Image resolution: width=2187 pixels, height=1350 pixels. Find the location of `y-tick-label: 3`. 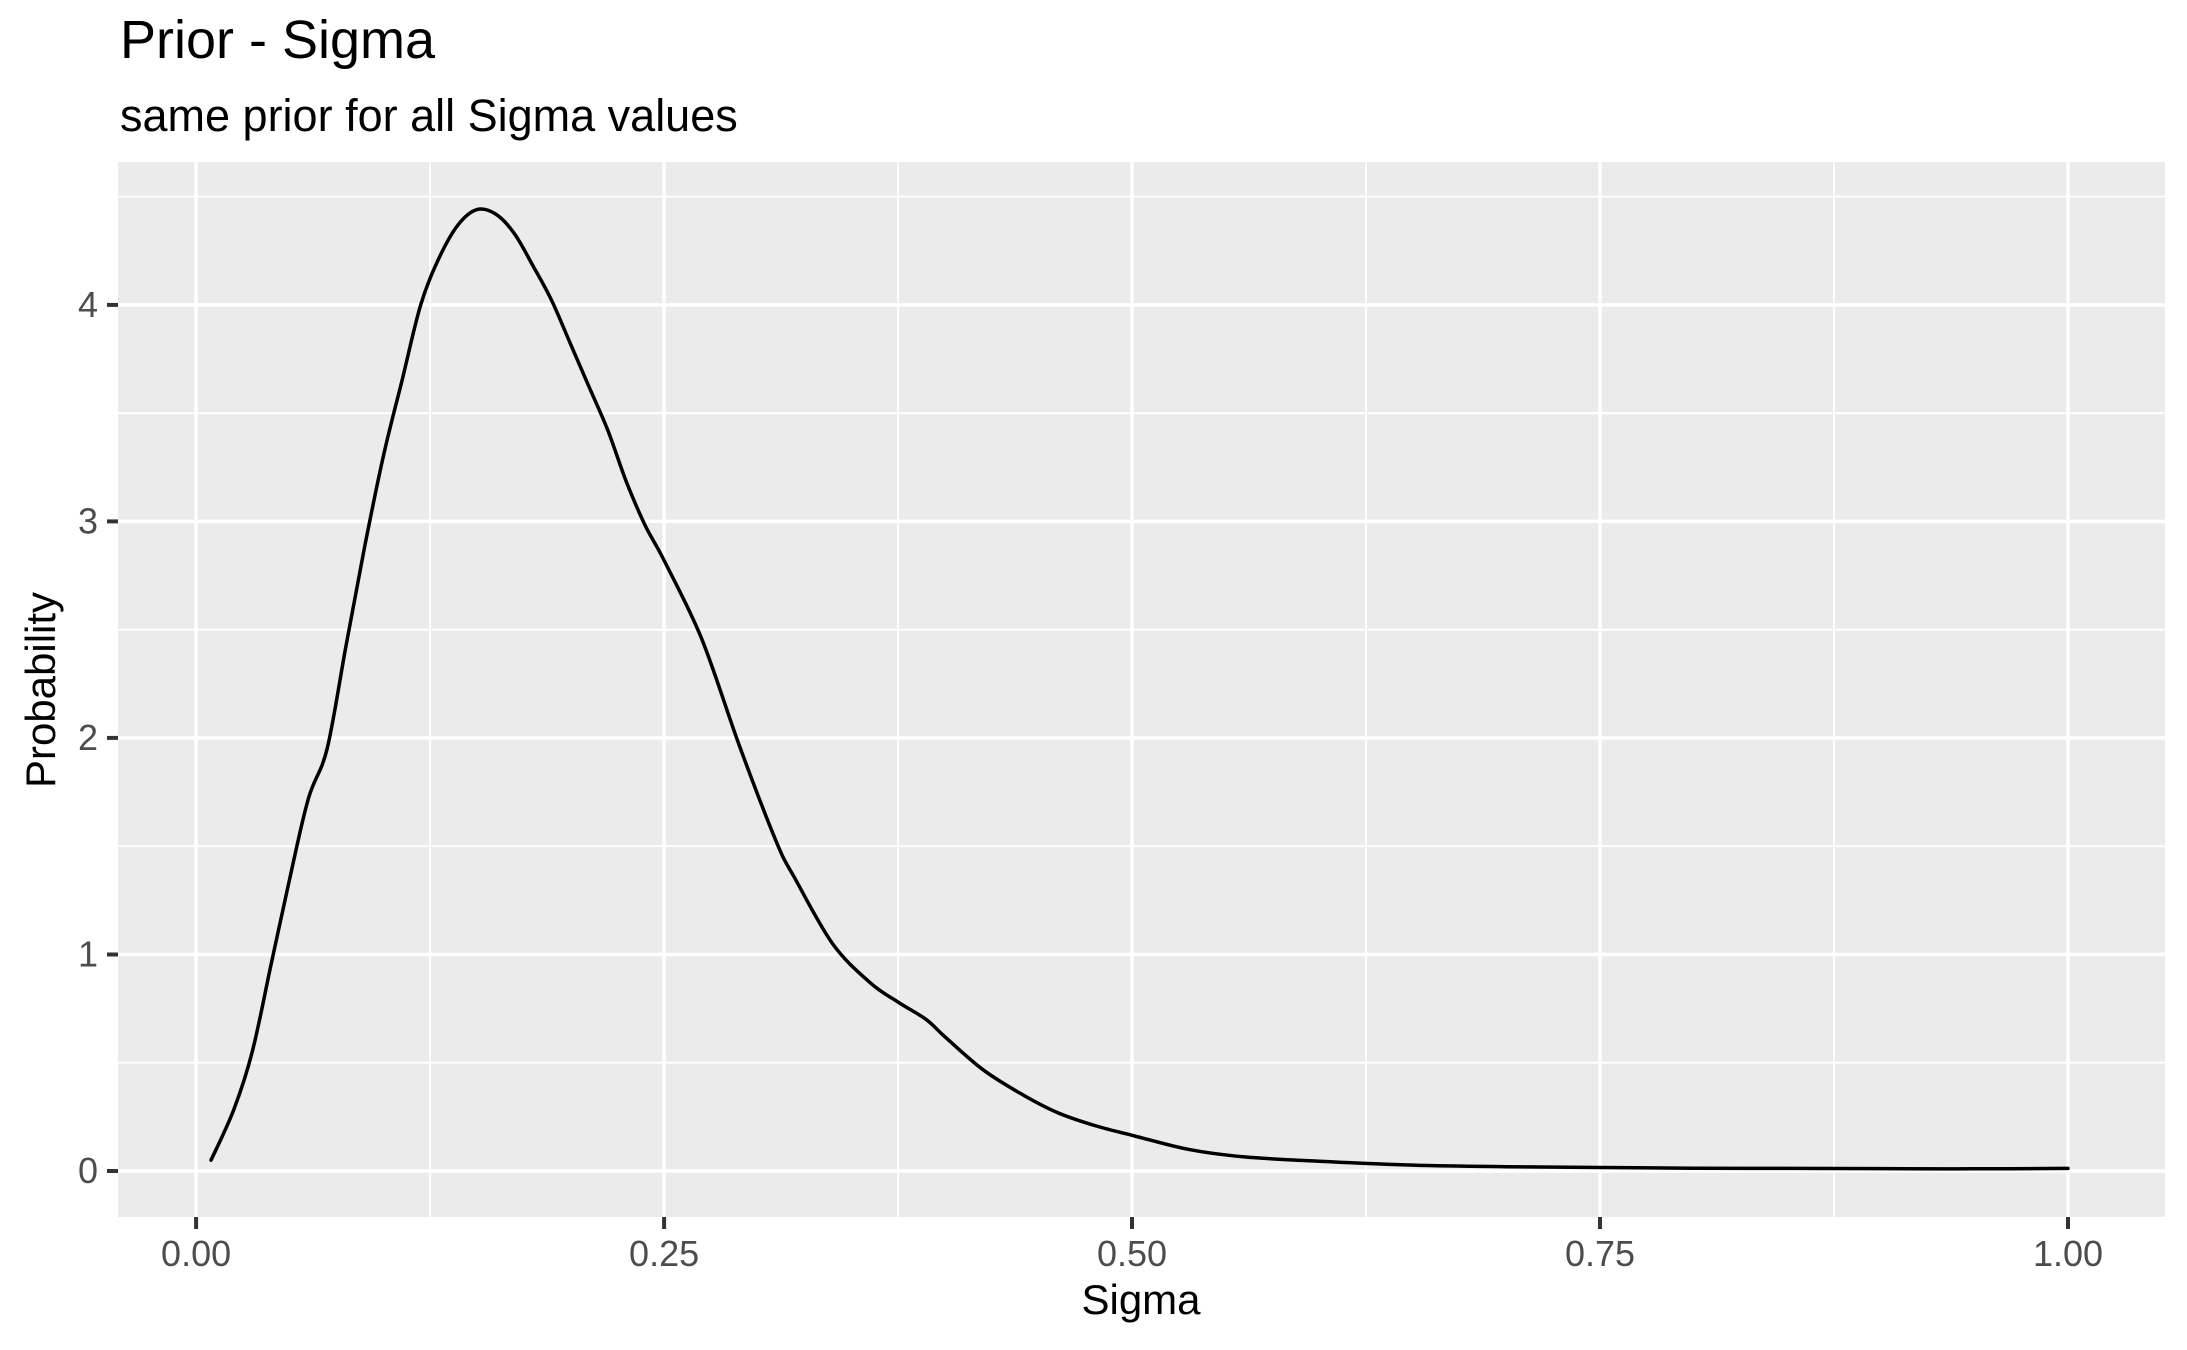

y-tick-label: 3 is located at coordinates (88, 520).